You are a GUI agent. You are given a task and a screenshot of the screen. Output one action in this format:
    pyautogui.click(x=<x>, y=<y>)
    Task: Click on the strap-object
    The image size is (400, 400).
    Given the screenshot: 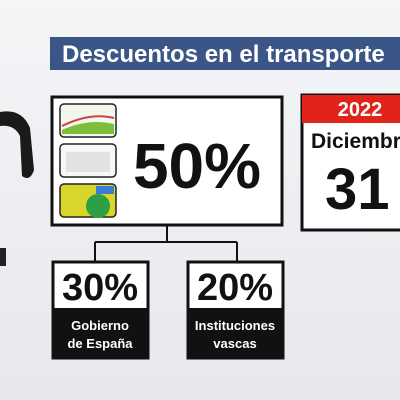 What is the action you would take?
    pyautogui.click(x=17, y=144)
    